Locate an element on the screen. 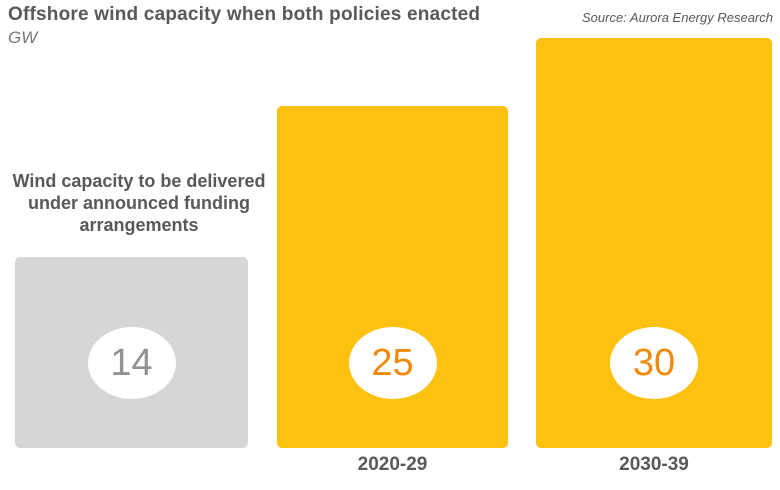 This screenshot has height=490, width=780. value-badge: 30 is located at coordinates (654, 363).